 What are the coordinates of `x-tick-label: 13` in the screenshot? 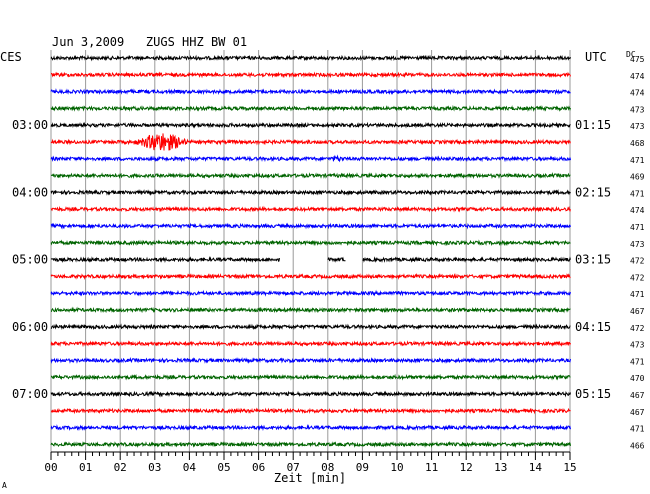 It's located at (500, 467).